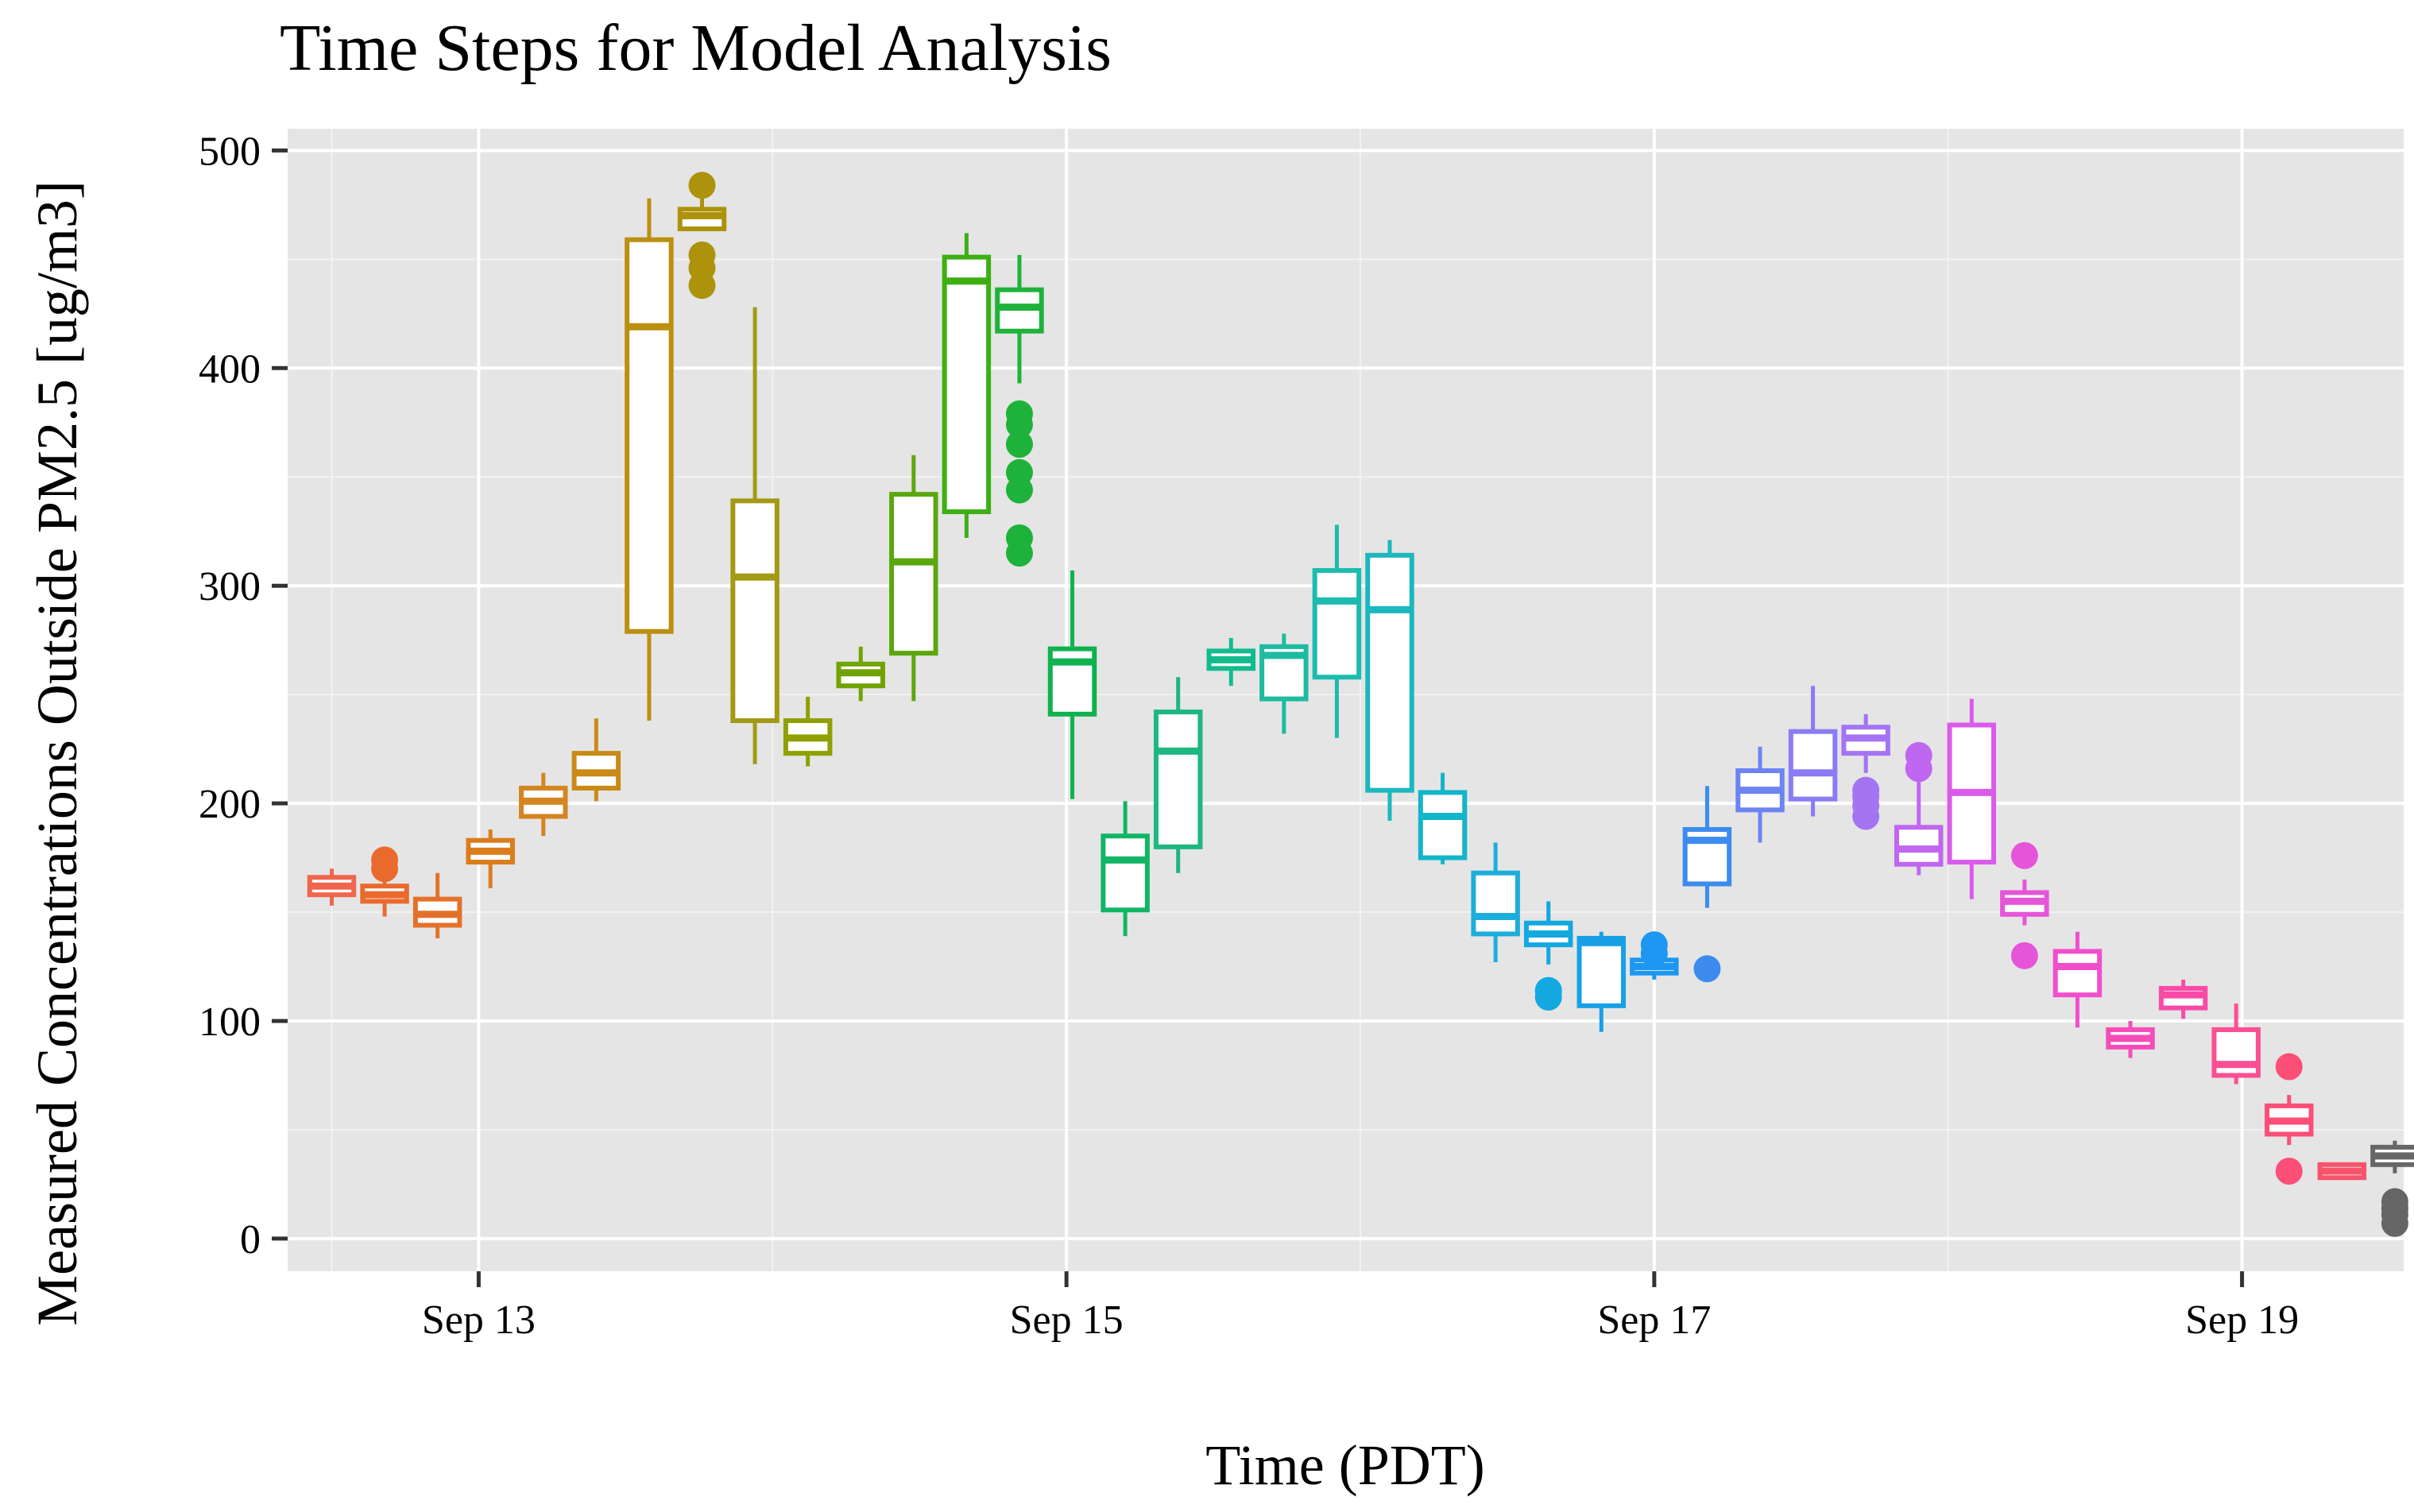  I want to click on chart-title: Time Steps for Model Analysis, so click(696, 48).